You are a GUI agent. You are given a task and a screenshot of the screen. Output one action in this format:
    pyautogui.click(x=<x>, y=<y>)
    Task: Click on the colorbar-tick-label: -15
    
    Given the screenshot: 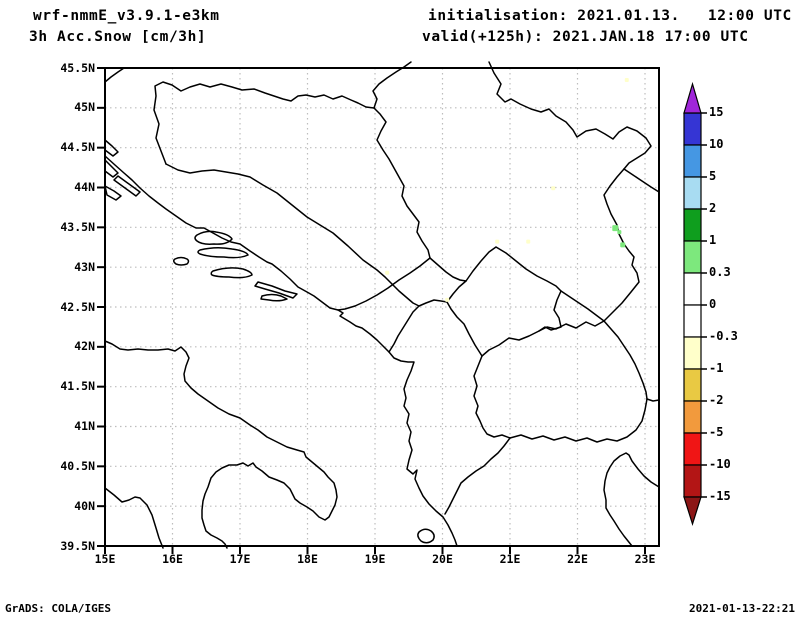 What is the action you would take?
    pyautogui.click(x=720, y=496)
    